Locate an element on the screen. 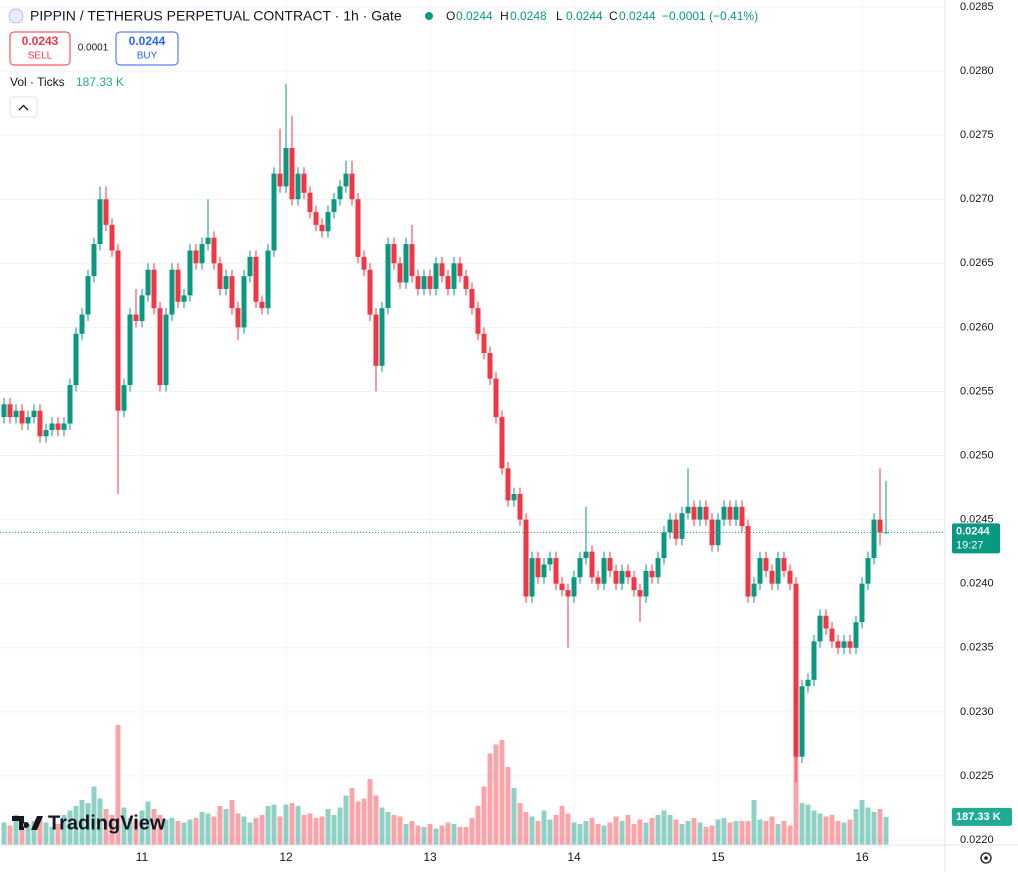  buy-label: BUY is located at coordinates (147, 56).